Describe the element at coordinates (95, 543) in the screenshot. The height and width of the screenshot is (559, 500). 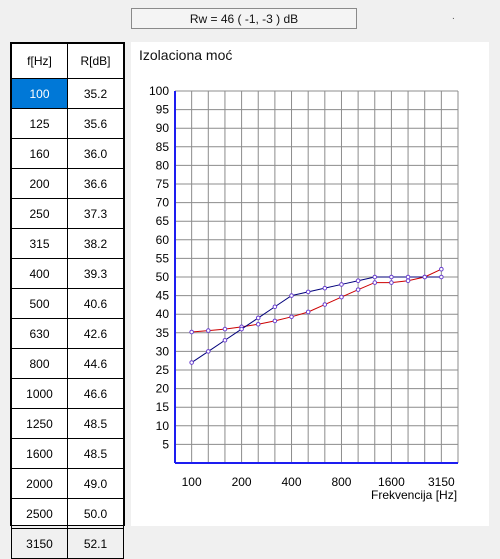
I see `reduction-cell: 52.1` at that location.